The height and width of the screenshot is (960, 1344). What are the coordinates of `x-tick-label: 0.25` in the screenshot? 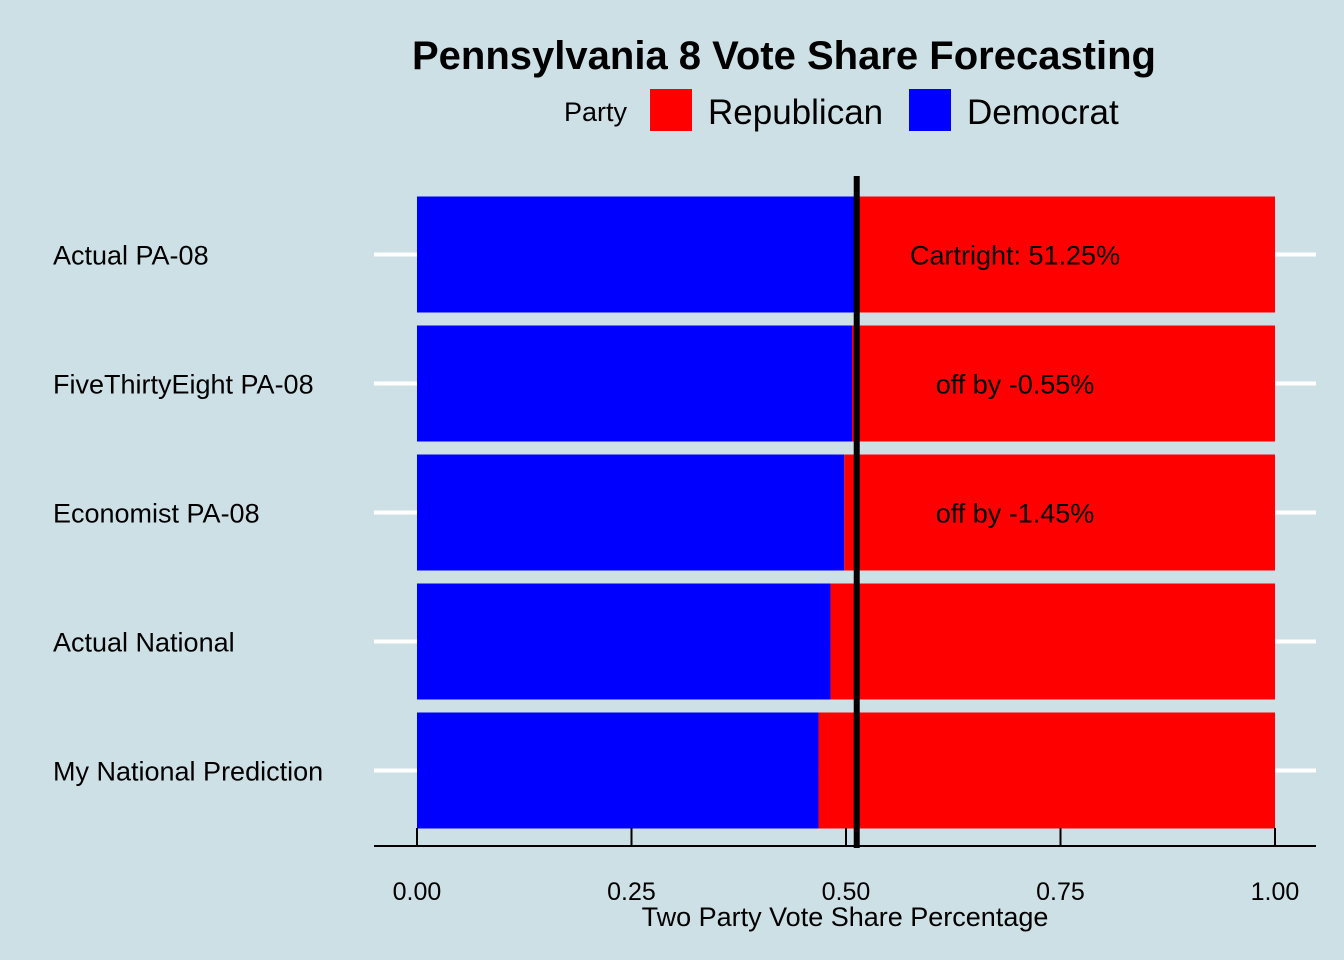 It's located at (631, 892).